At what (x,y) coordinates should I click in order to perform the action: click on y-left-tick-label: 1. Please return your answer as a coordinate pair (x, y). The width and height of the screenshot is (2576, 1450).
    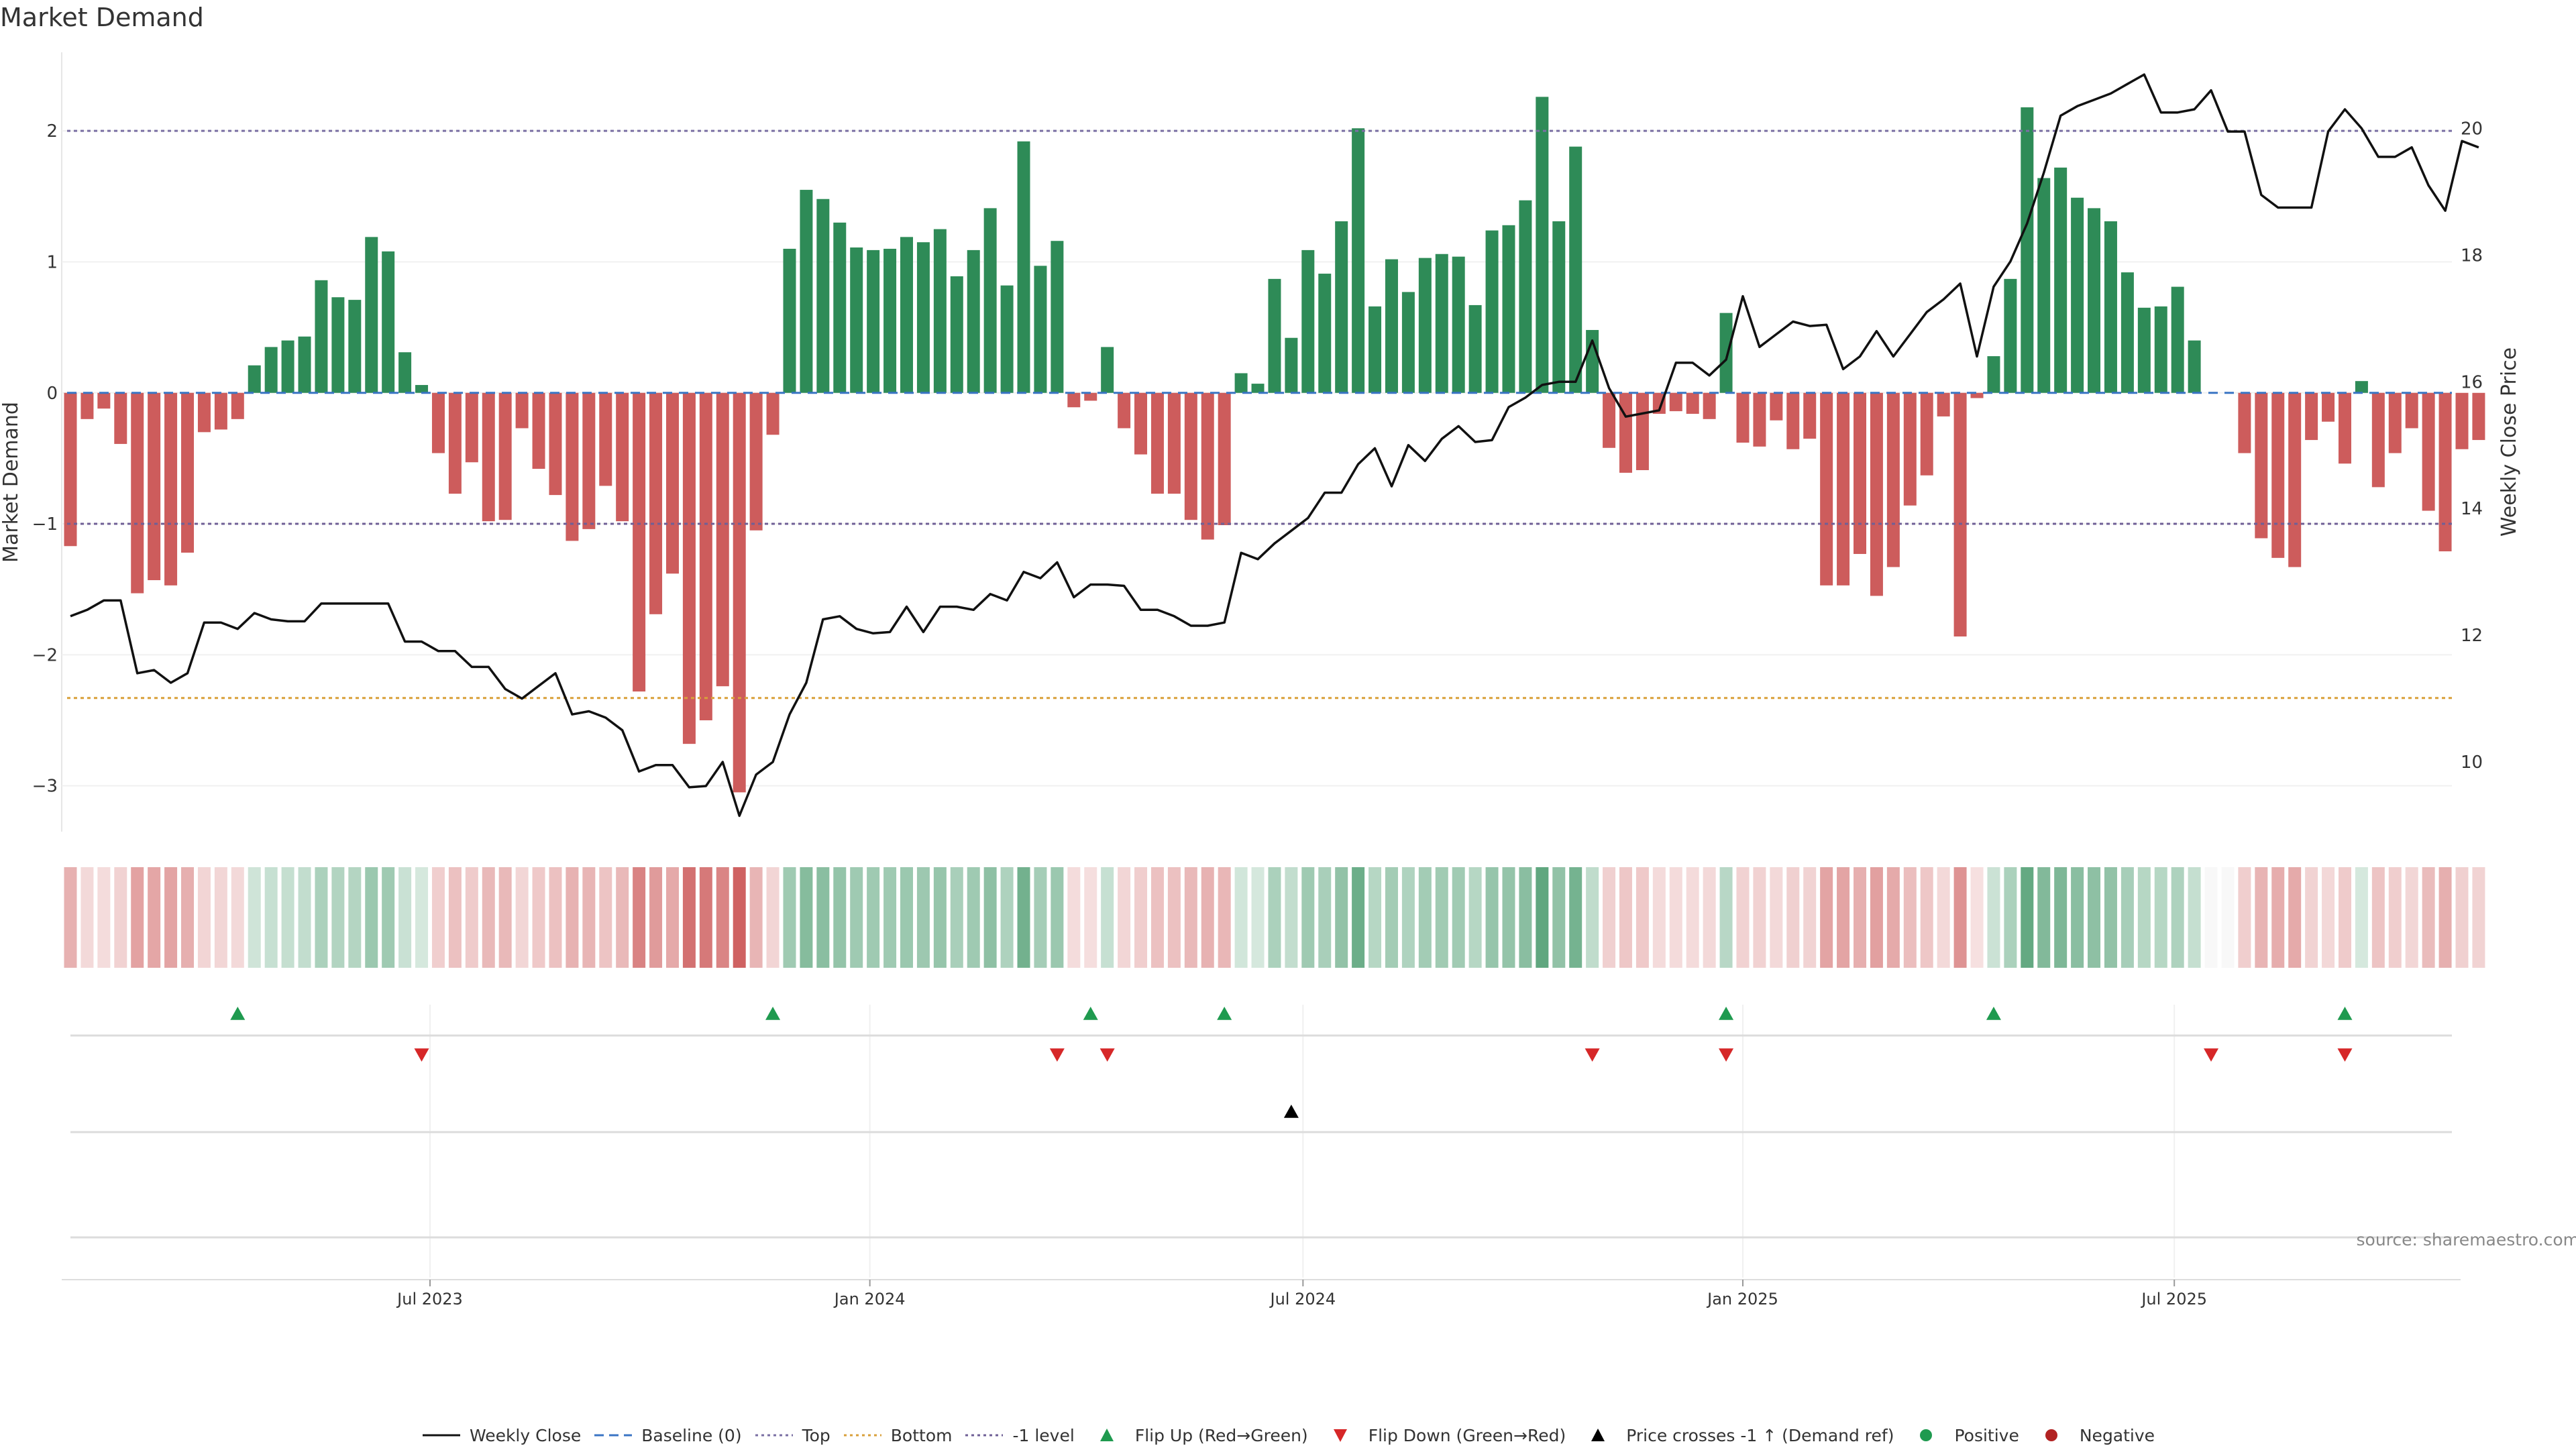
    Looking at the image, I should click on (52, 262).